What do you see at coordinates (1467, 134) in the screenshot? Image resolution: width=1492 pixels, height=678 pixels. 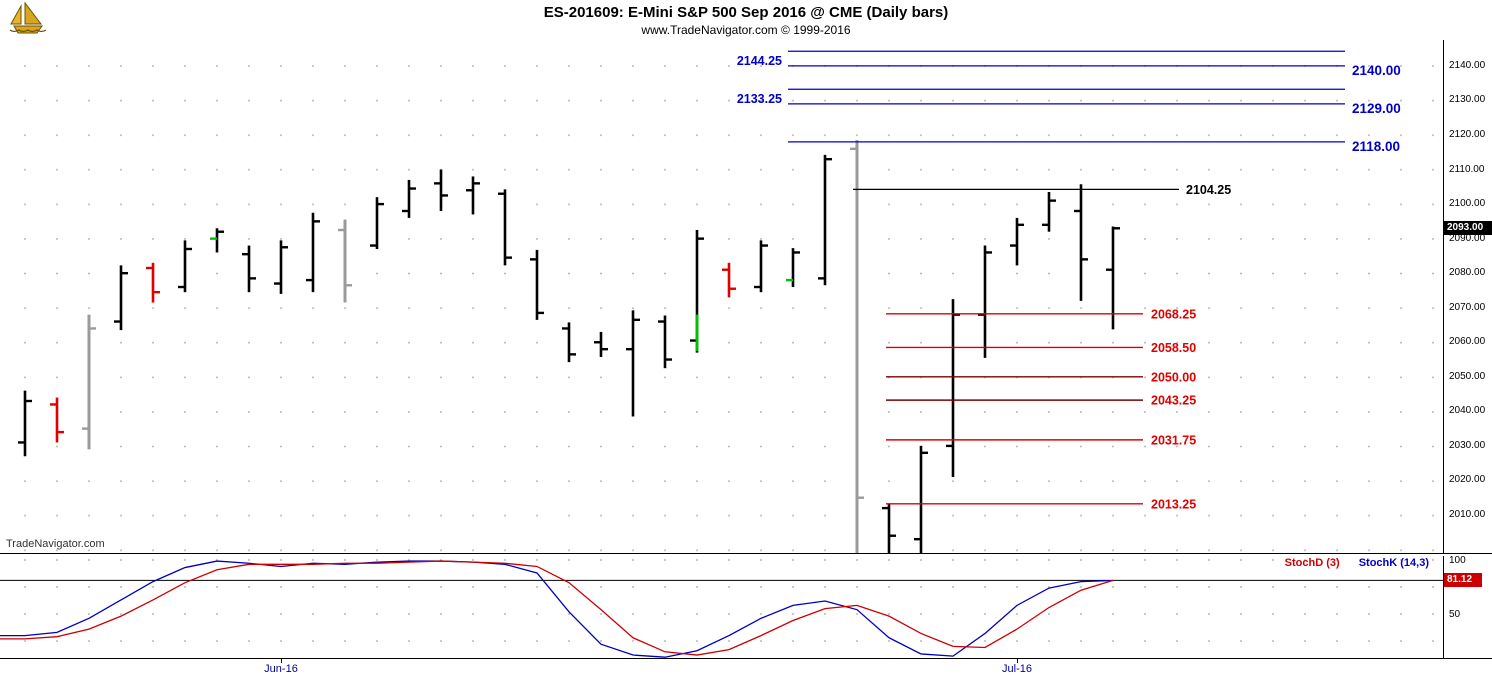 I see `price-tick-label: 2120.00` at bounding box center [1467, 134].